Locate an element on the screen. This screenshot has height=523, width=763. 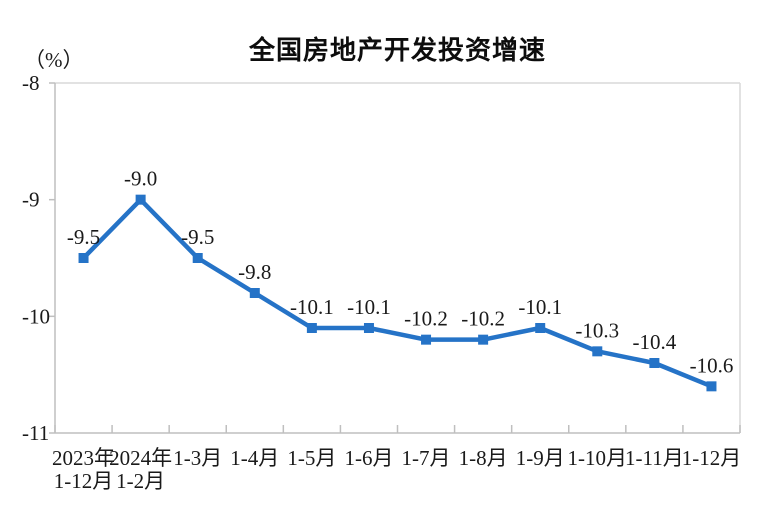
x-tick-label: 1-6月 is located at coordinates (368, 458).